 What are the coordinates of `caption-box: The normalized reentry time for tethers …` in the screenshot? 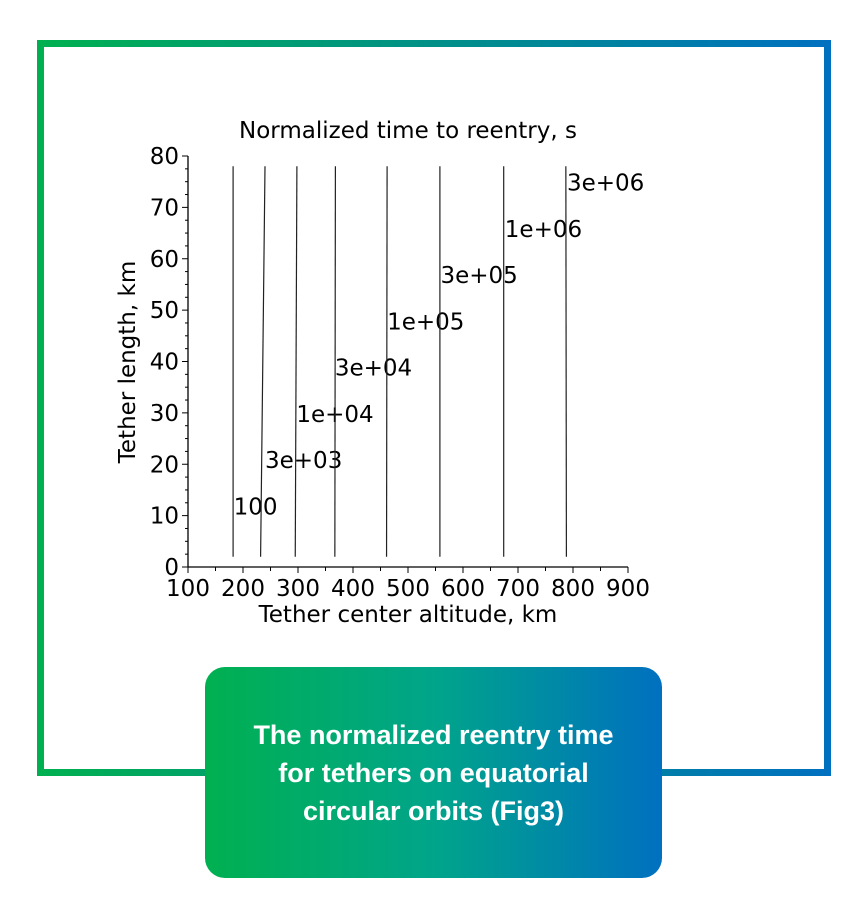 It's located at (433, 772).